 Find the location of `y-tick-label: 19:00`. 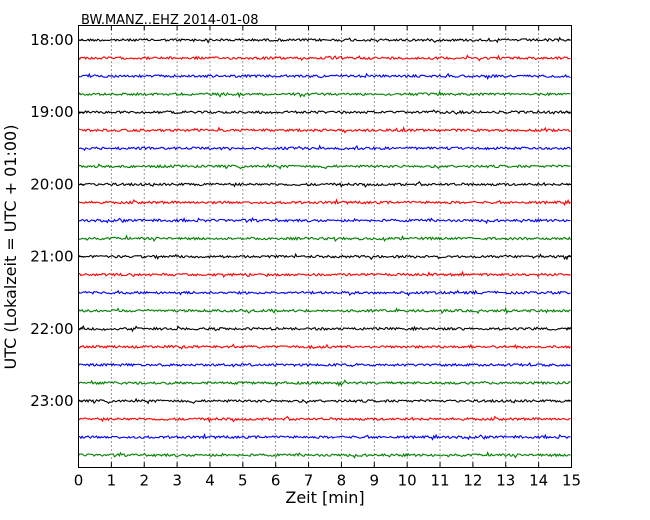

y-tick-label: 19:00 is located at coordinates (51, 112).